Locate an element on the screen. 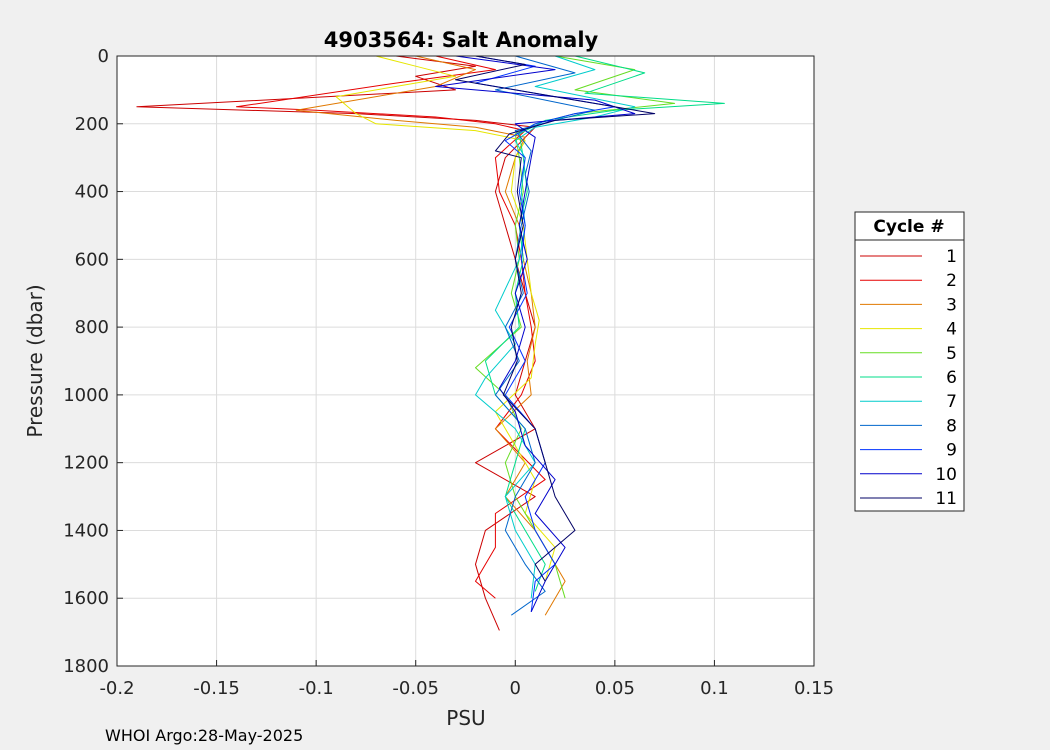 This screenshot has width=1050, height=750. legend-label-cycle-11: 11 is located at coordinates (946, 499).